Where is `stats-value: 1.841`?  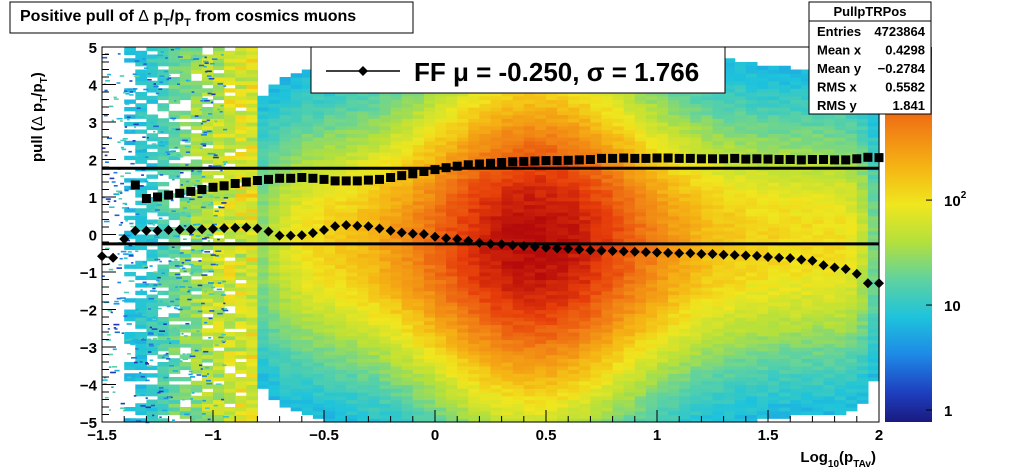 stats-value: 1.841 is located at coordinates (908, 105).